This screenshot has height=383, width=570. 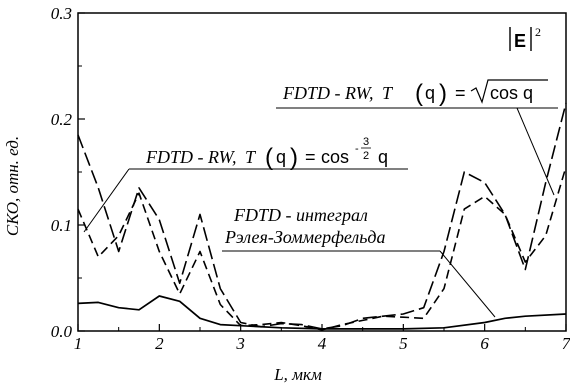 What do you see at coordinates (383, 157) in the screenshot?
I see `legend-cos-rhs-arg: q` at bounding box center [383, 157].